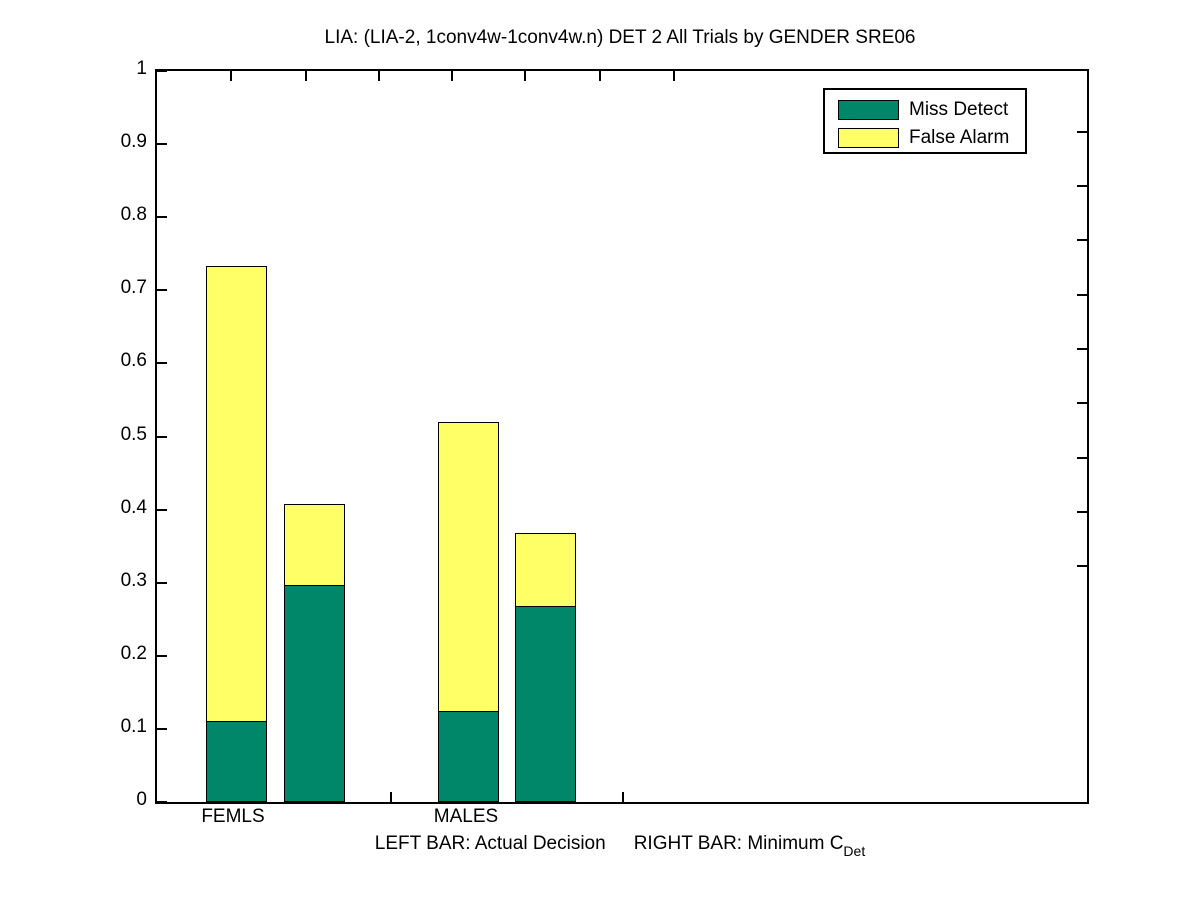  What do you see at coordinates (141, 68) in the screenshot?
I see `y-axis-tick-label: 1` at bounding box center [141, 68].